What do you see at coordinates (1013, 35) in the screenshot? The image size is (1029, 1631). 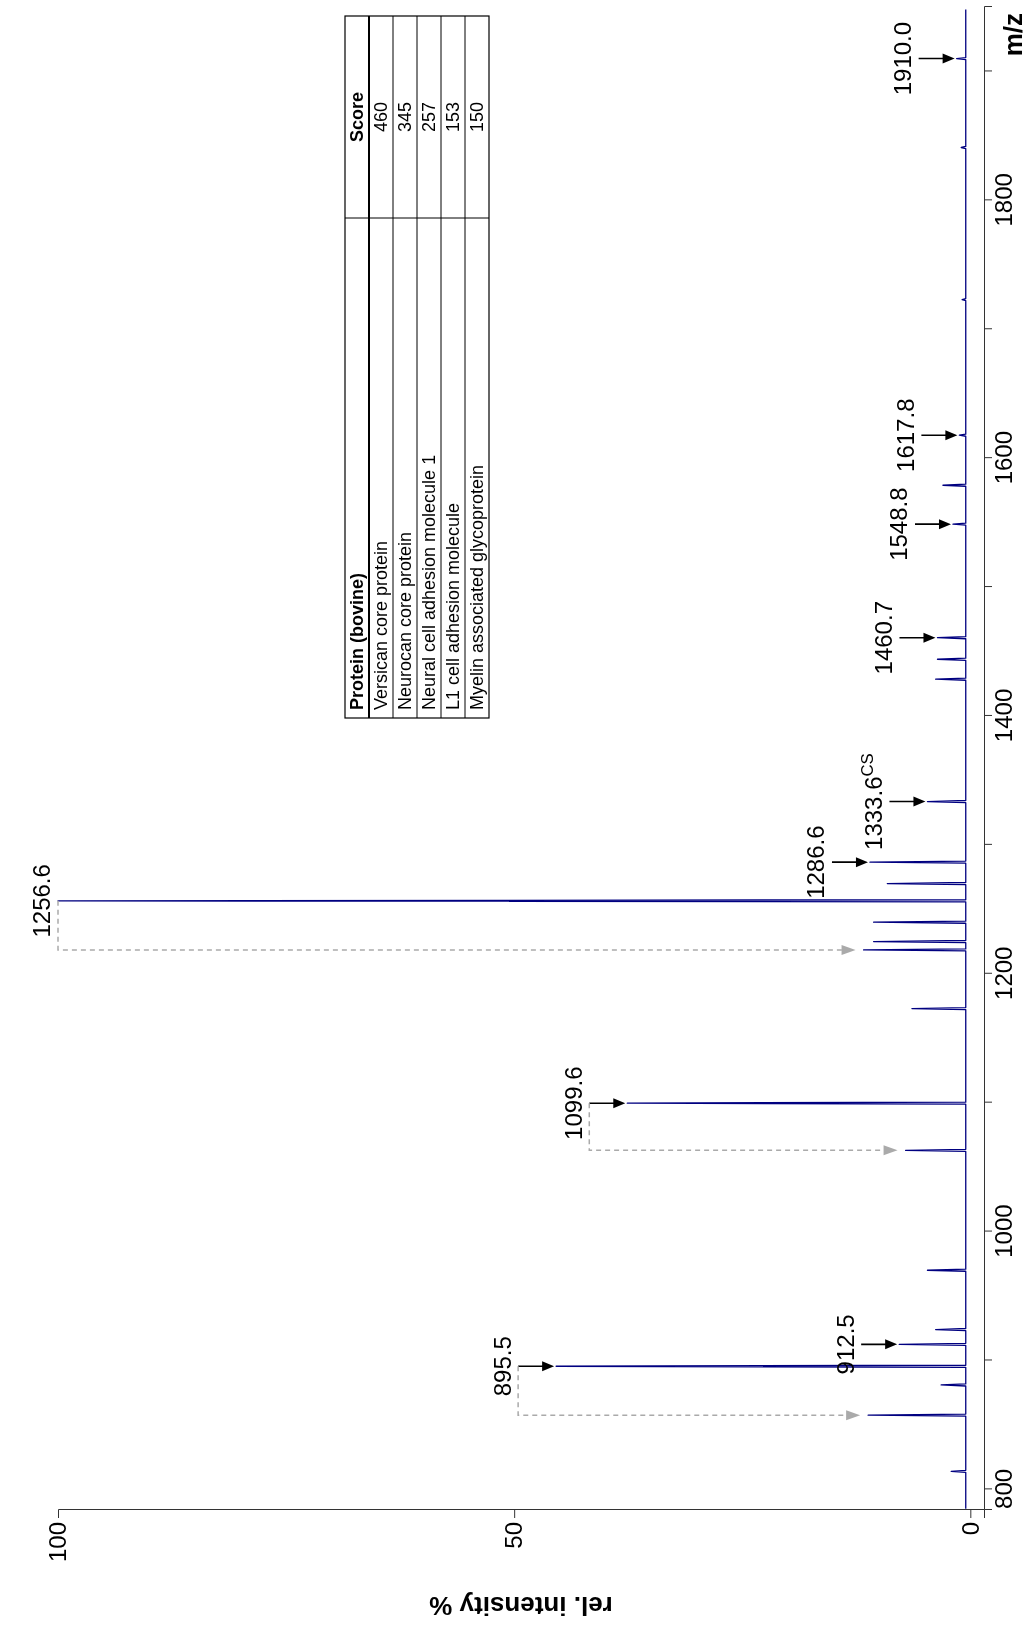 I see `y-axis-title: m/z` at bounding box center [1013, 35].